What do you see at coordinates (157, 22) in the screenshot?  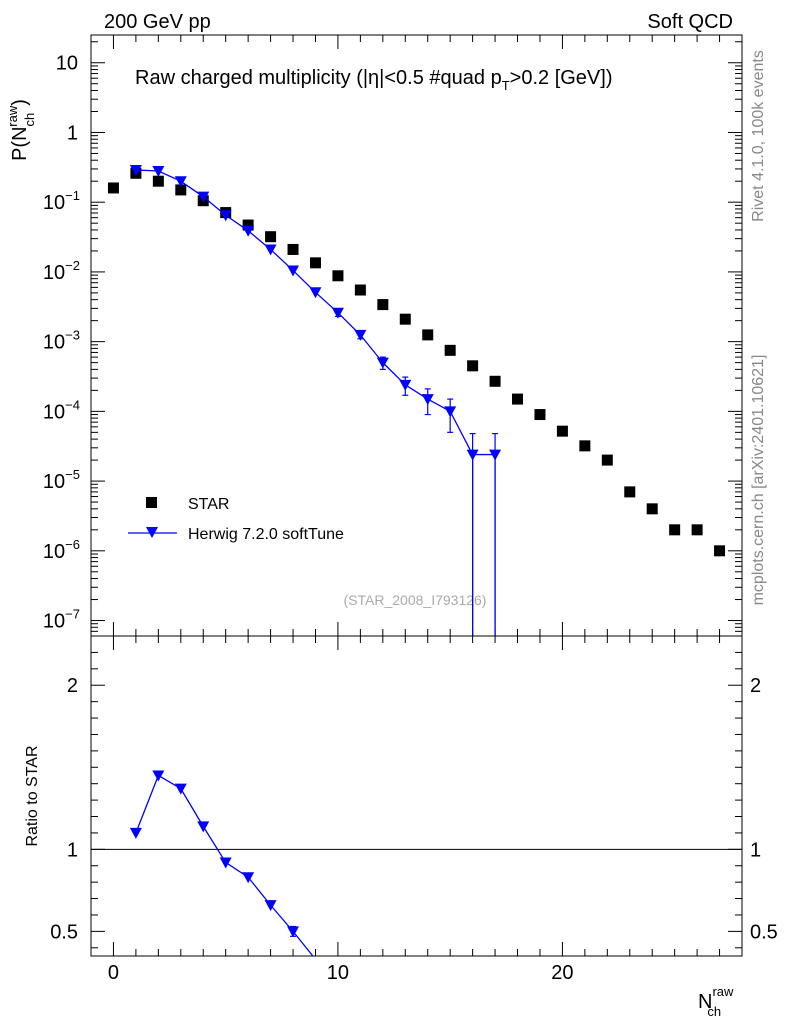 I see `header-left: 200 GeV pp` at bounding box center [157, 22].